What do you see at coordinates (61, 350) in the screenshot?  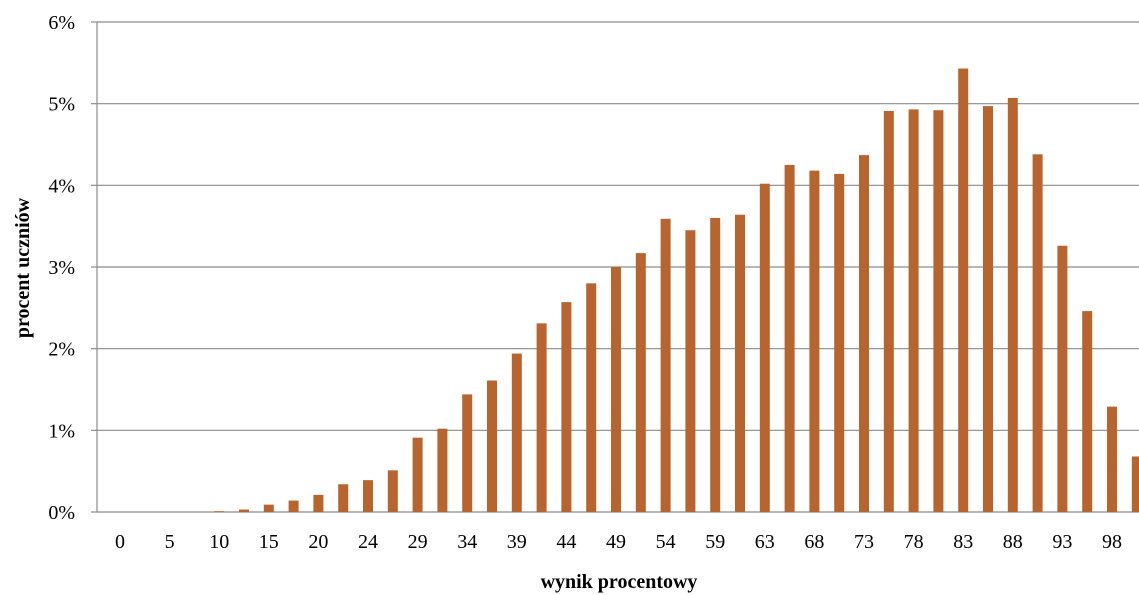 I see `y-tick-label: 2%` at bounding box center [61, 350].